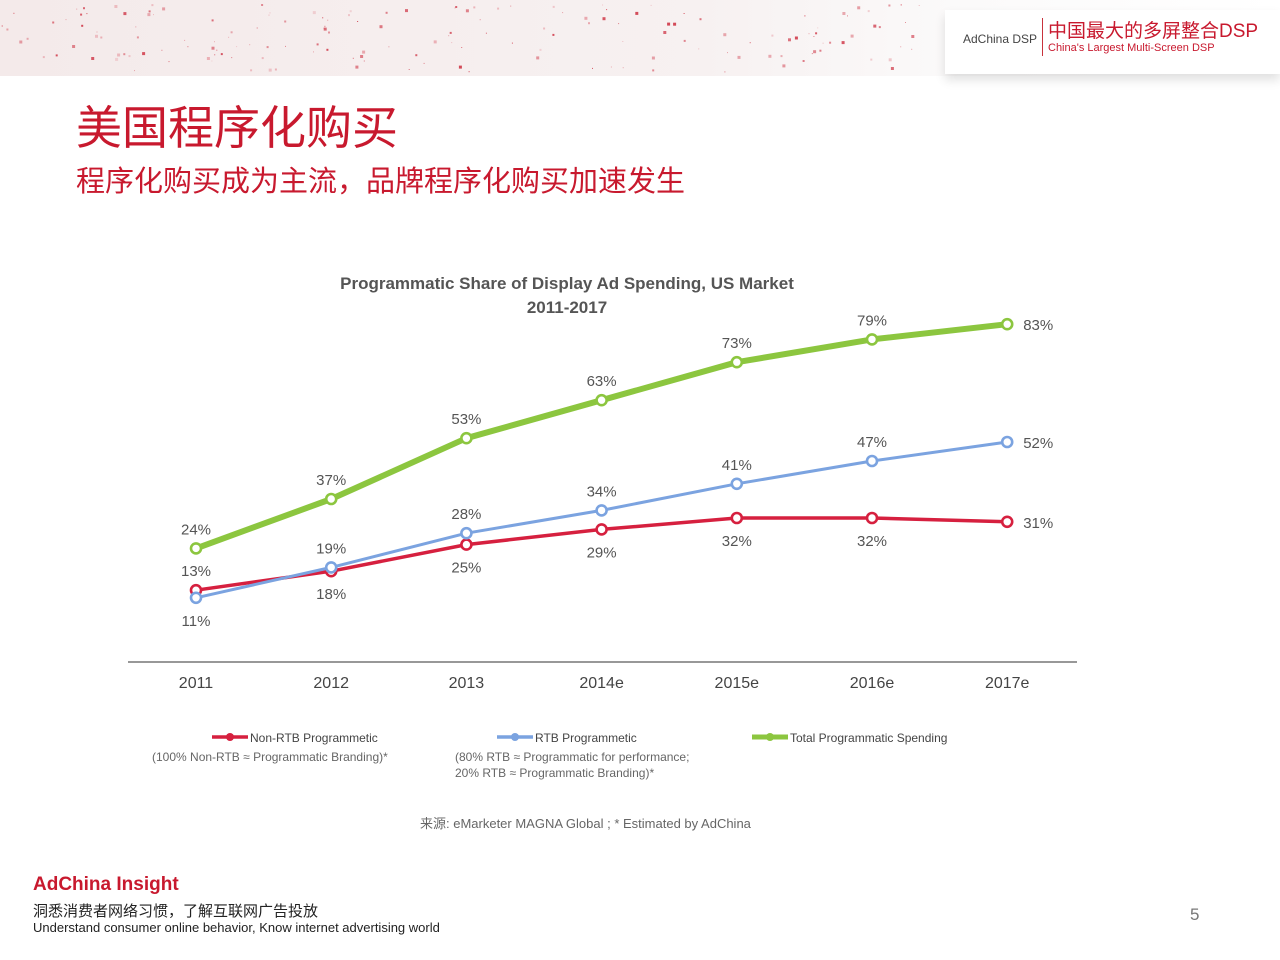 The width and height of the screenshot is (1280, 960). Describe the element at coordinates (602, 491) in the screenshot. I see `data-label: 34%` at that location.